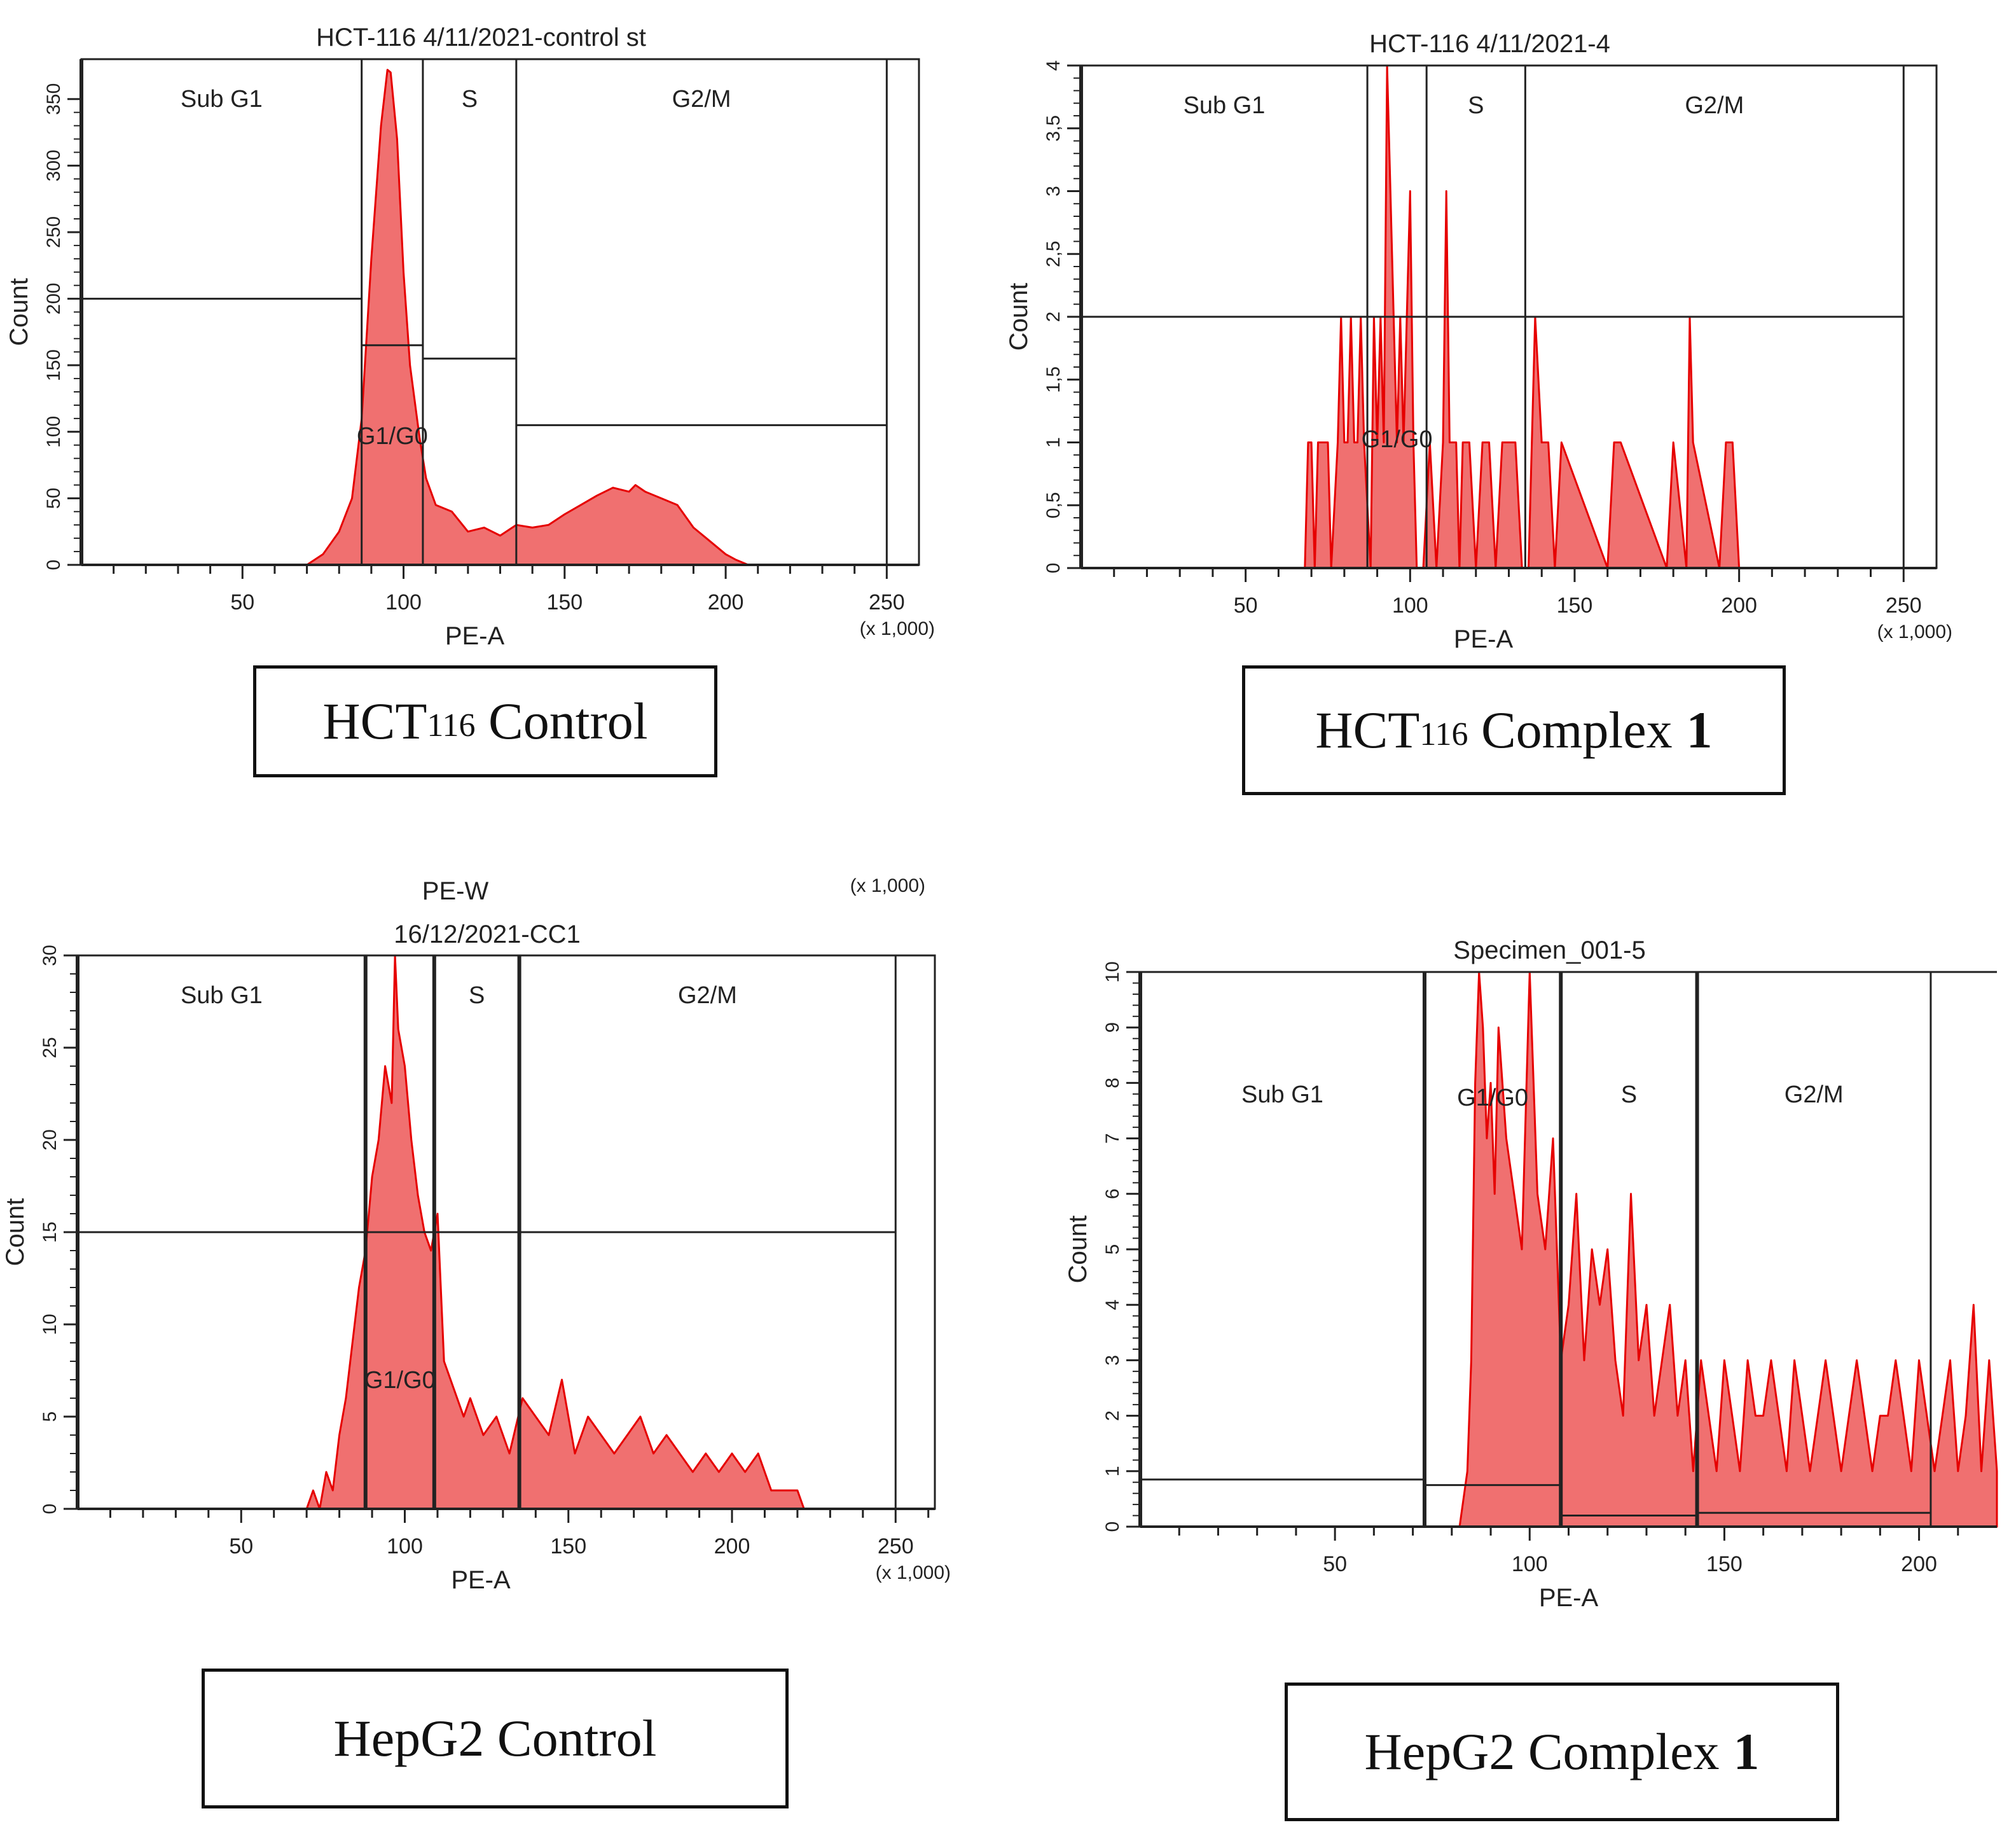 This screenshot has height=1839, width=2016. What do you see at coordinates (1112, 1083) in the screenshot?
I see `y-tick-label: 8` at bounding box center [1112, 1083].